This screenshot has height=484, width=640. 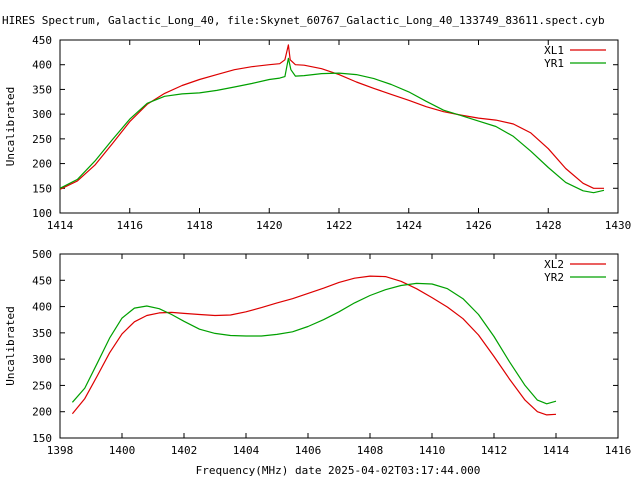 What do you see at coordinates (370, 450) in the screenshot?
I see `x-tick-label: 1408` at bounding box center [370, 450].